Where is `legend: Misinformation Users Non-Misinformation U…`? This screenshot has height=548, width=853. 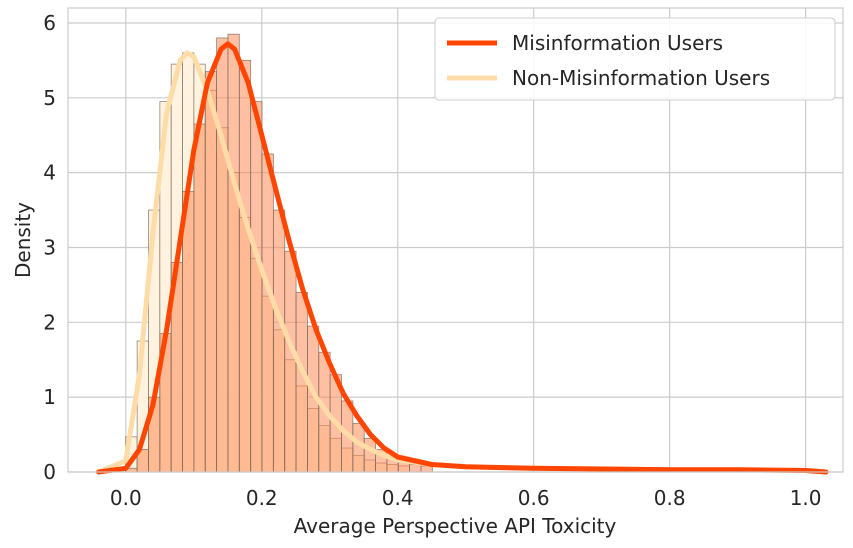 legend: Misinformation Users Non-Misinformation U… is located at coordinates (635, 59).